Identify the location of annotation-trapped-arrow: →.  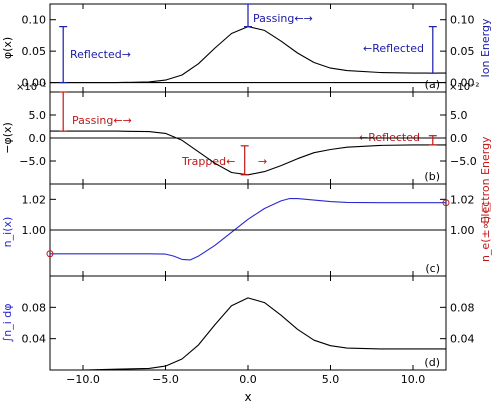
(262, 161).